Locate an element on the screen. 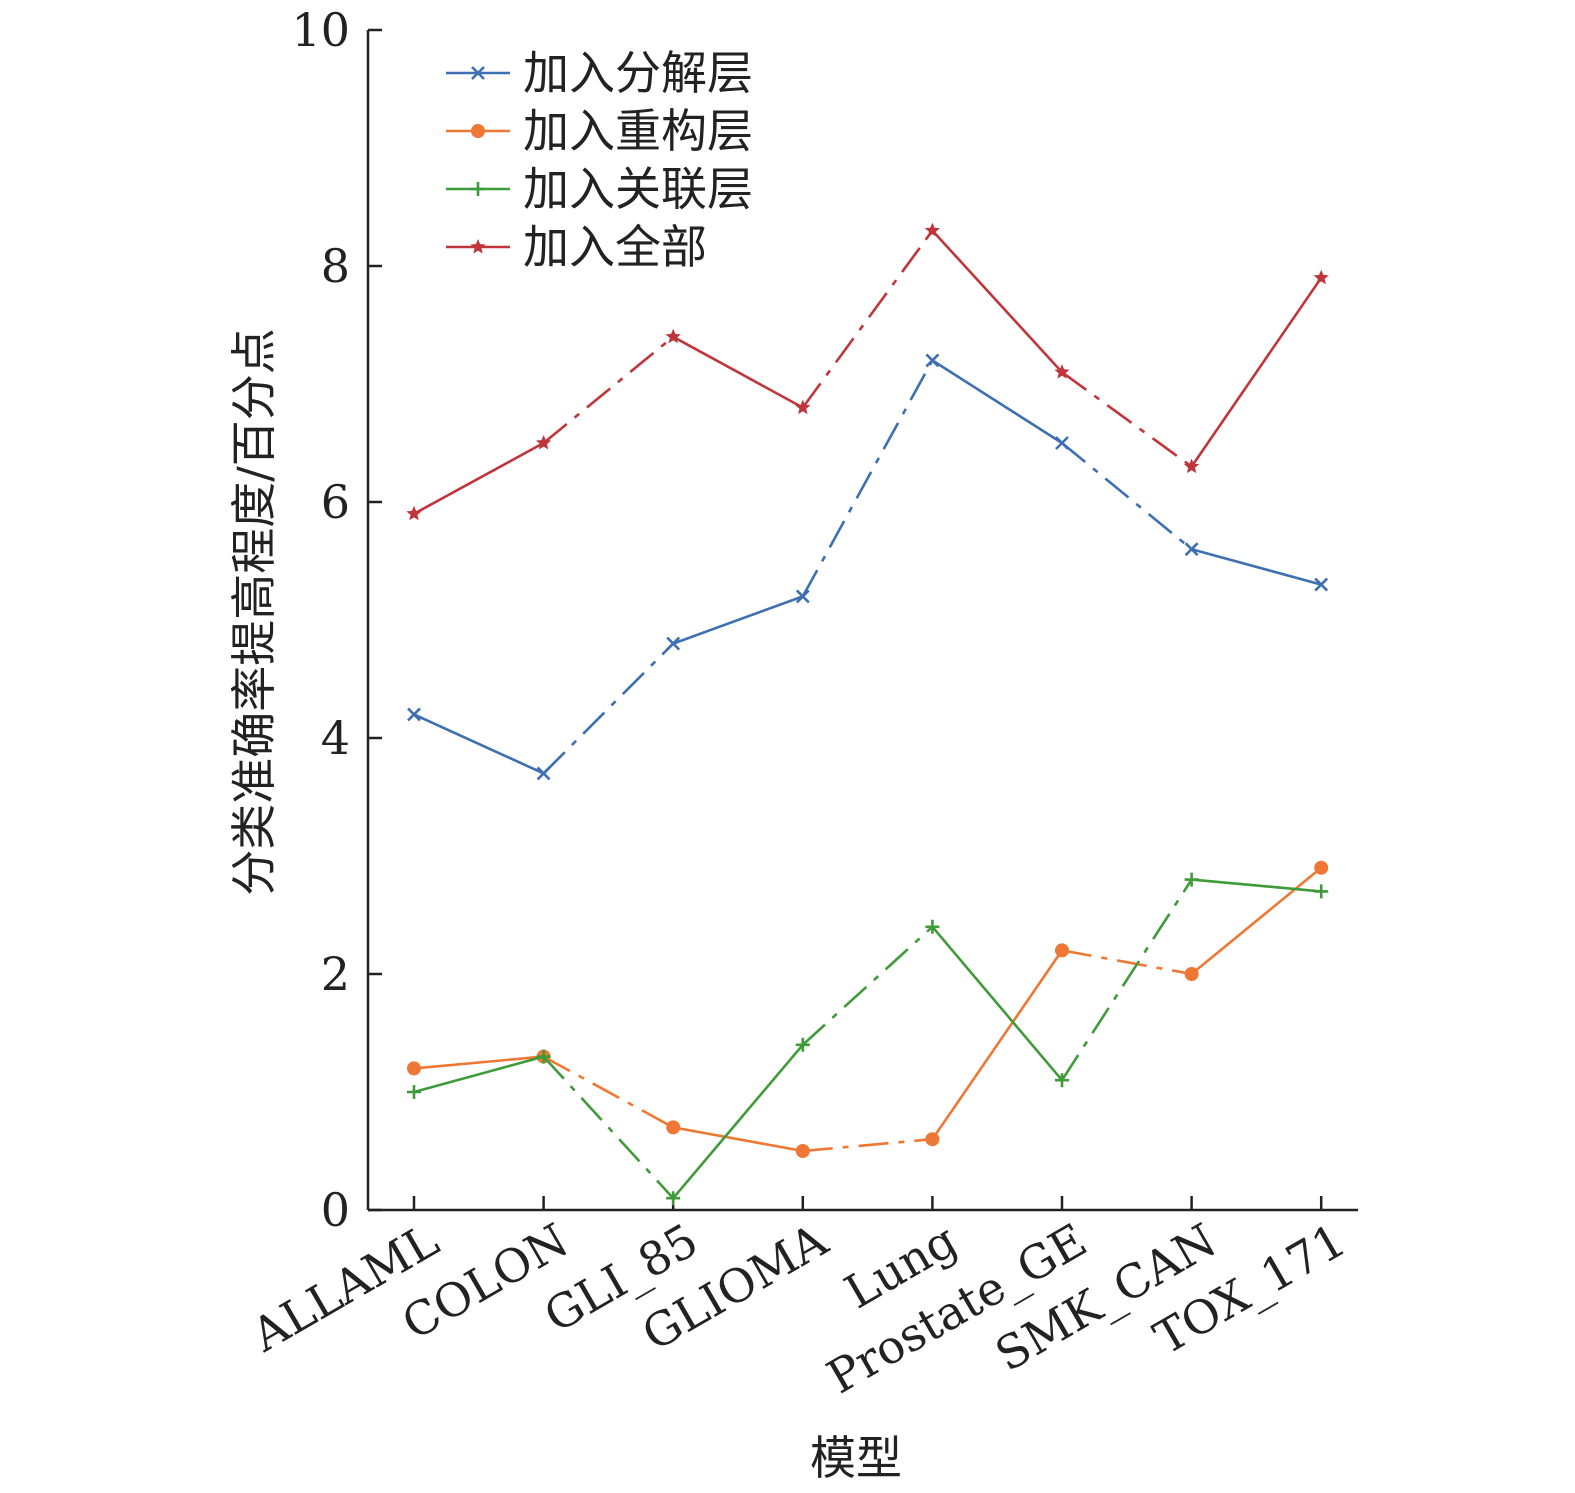  y-tick-label: 10 is located at coordinates (320, 30).